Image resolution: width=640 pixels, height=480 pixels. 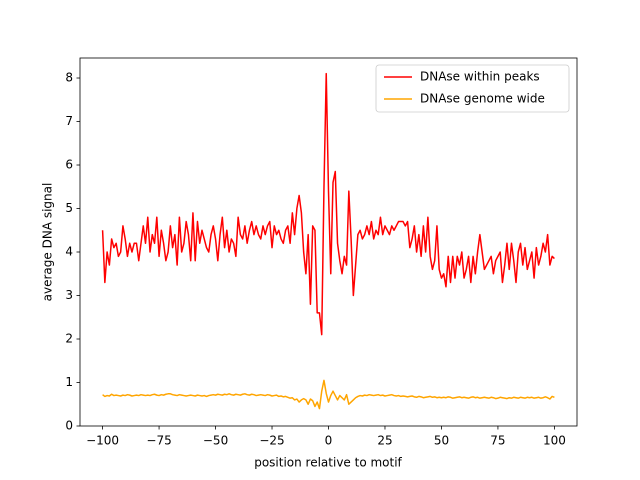 I want to click on legend-label: DNAse genome wide, so click(x=482, y=99).